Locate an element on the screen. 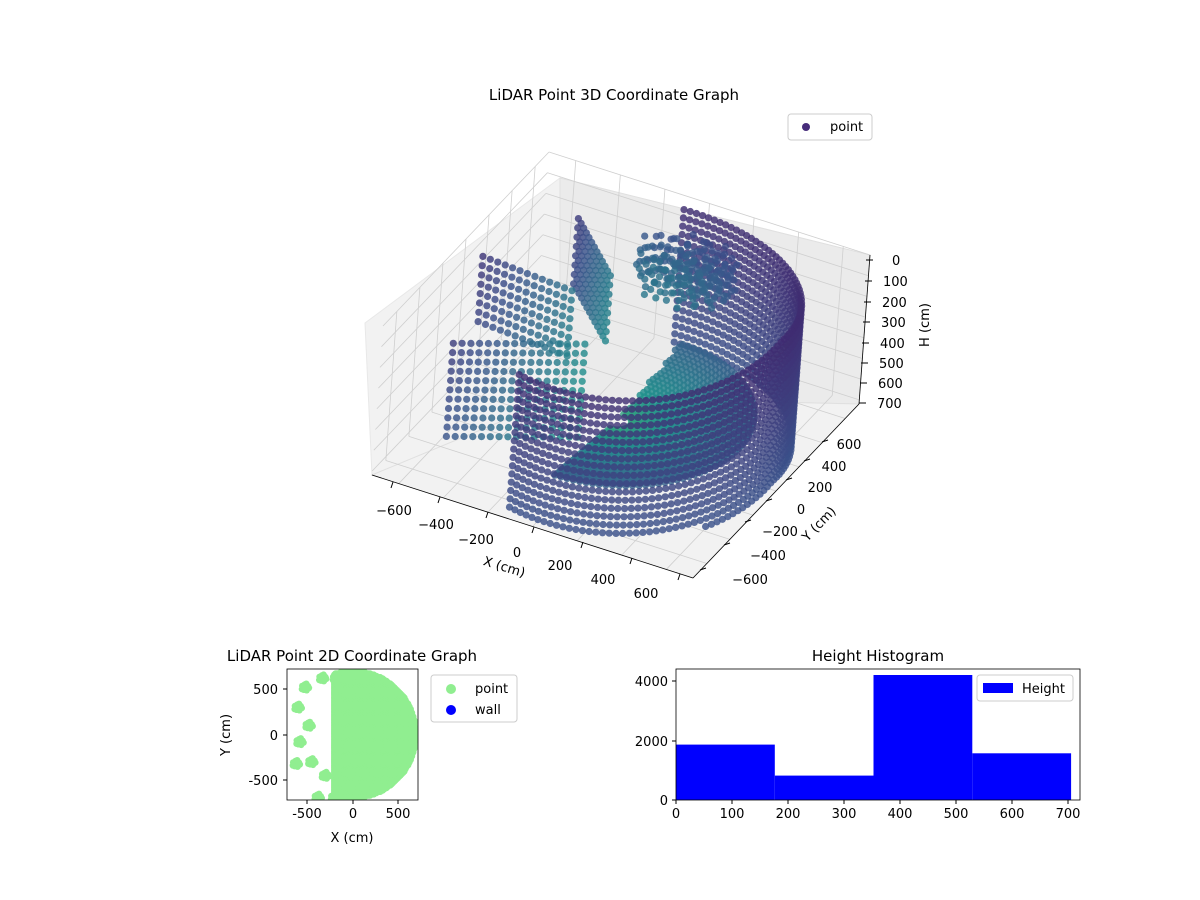 The image size is (1200, 900). z-tick-label: 0 is located at coordinates (896, 261).